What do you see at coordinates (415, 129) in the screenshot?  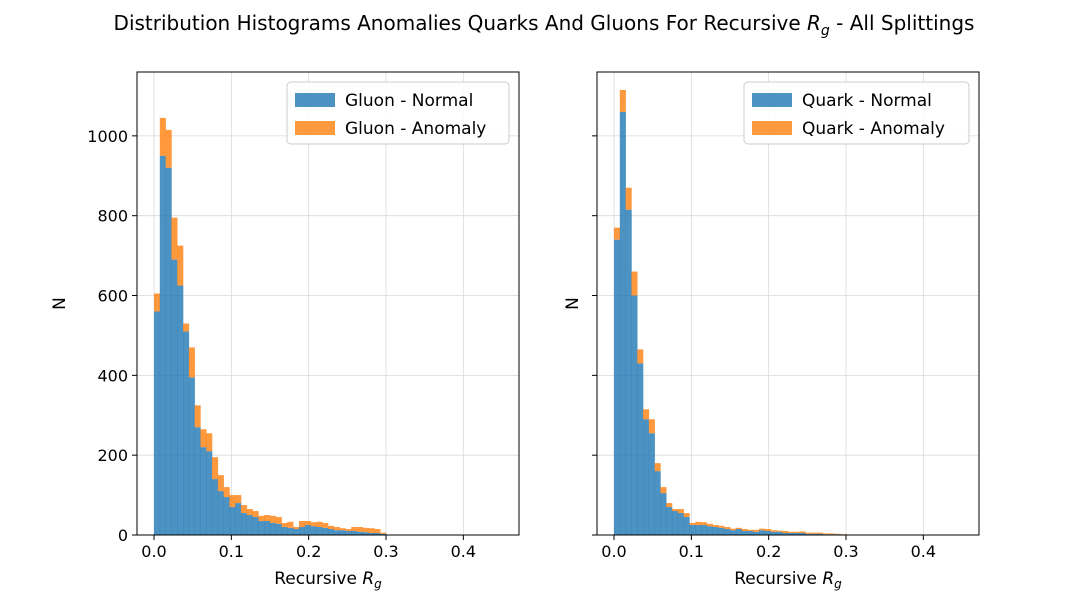 I see `legend-label: Gluon - Anomaly` at bounding box center [415, 129].